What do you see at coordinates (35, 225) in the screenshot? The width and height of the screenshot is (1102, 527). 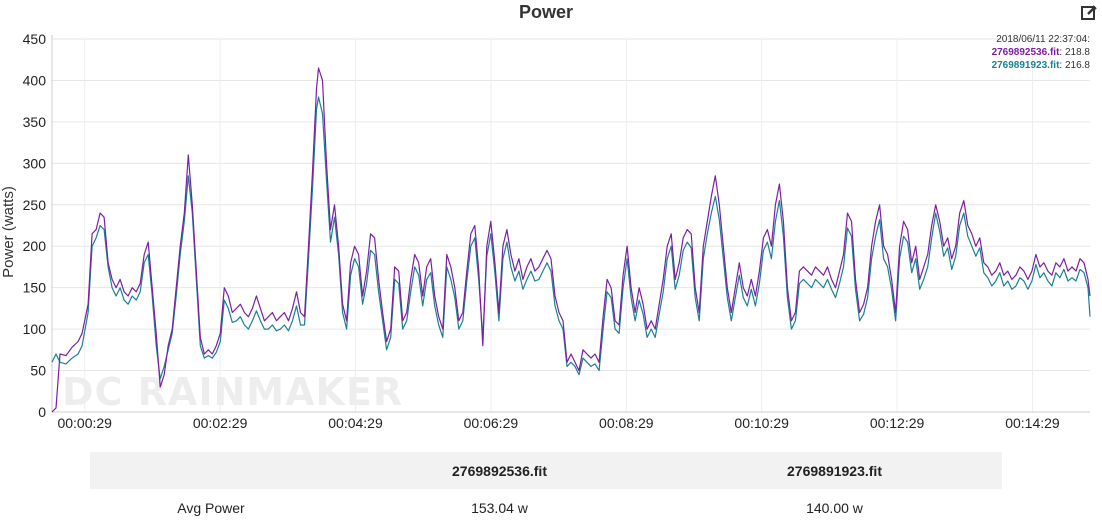 I see `y-tick-labels: 0 50 100 150 200 250 300 350 400 450` at bounding box center [35, 225].